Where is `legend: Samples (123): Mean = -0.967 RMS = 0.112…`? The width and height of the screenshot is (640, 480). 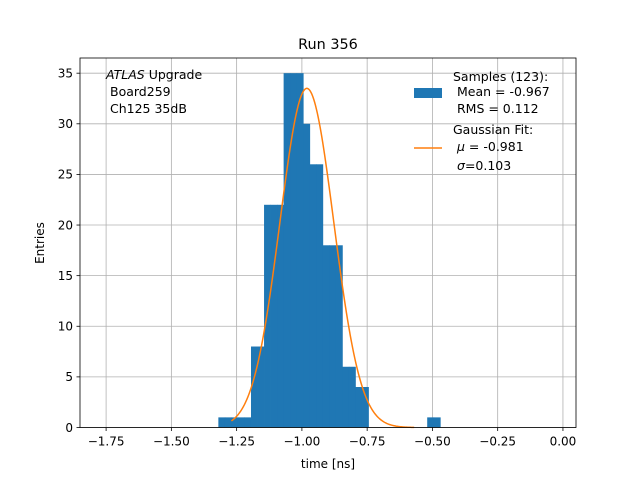
legend: Samples (123): Mean = -0.967 RMS = 0.112… is located at coordinates (482, 121).